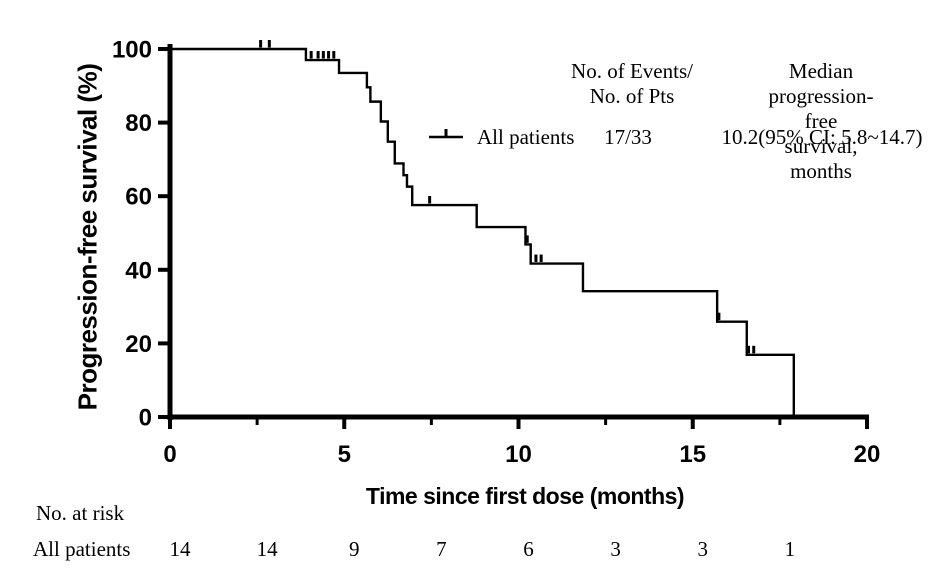 The width and height of the screenshot is (931, 586). I want to click on legend-header-median: Median progression-free survival, months, so click(821, 121).